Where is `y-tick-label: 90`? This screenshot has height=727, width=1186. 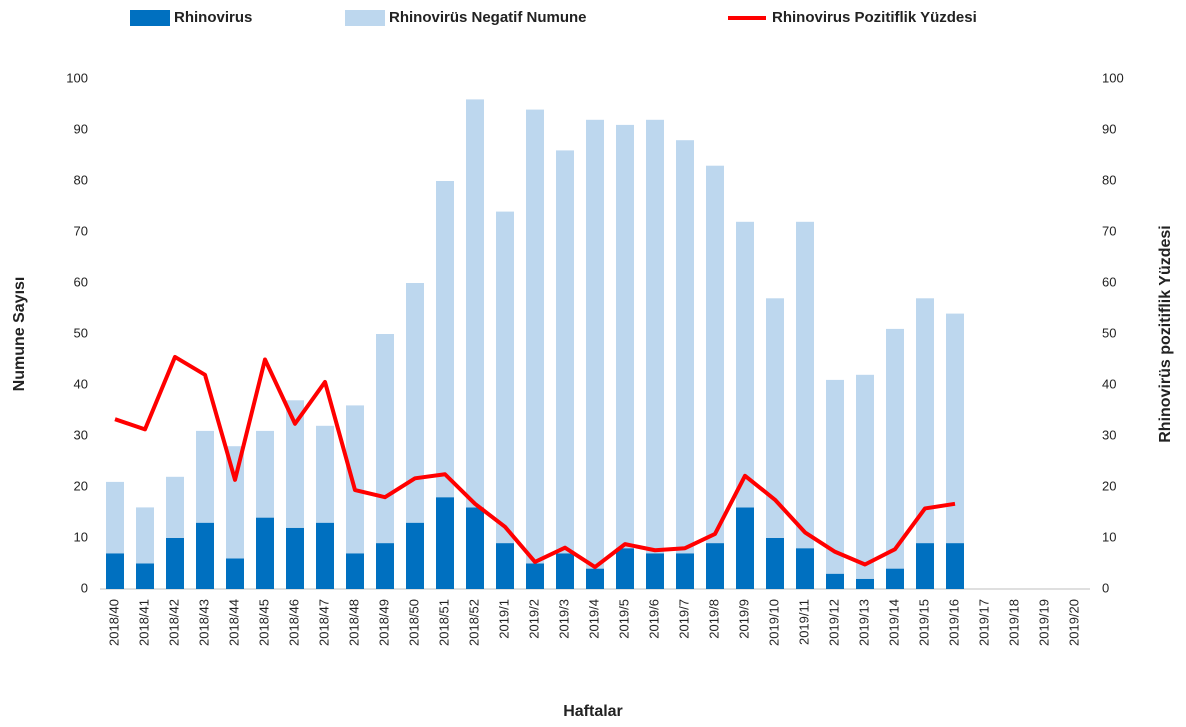 y-tick-label: 90 is located at coordinates (81, 128).